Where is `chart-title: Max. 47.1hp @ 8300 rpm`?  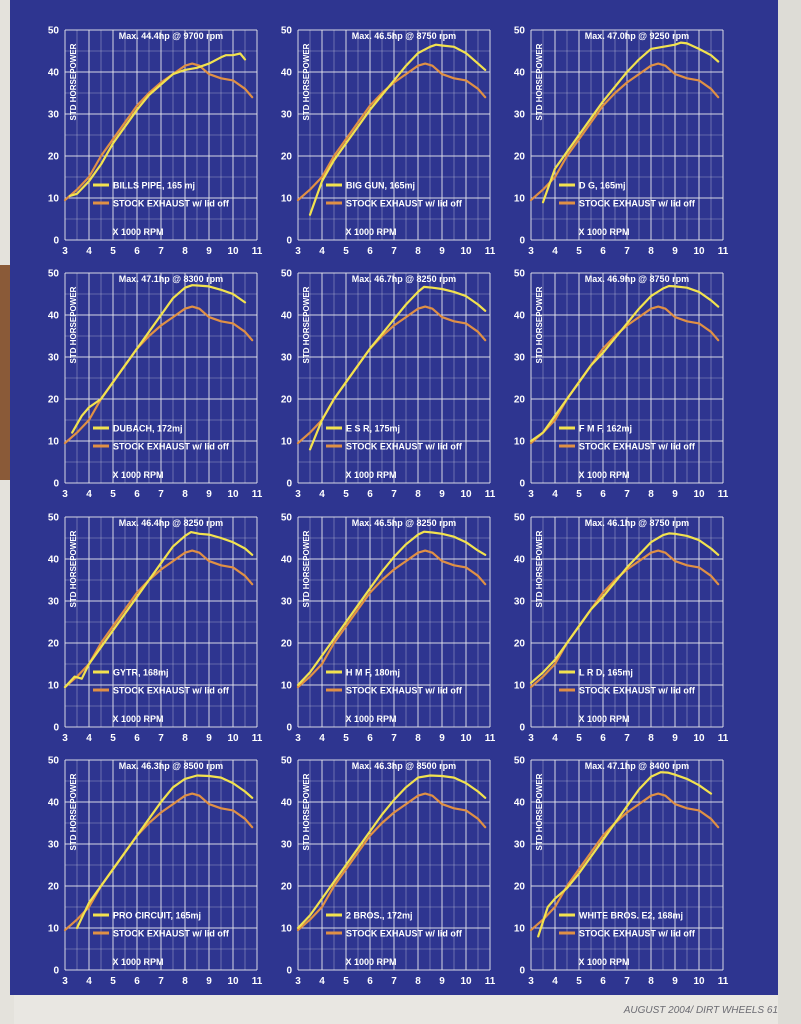 chart-title: Max. 47.1hp @ 8300 rpm is located at coordinates (171, 279).